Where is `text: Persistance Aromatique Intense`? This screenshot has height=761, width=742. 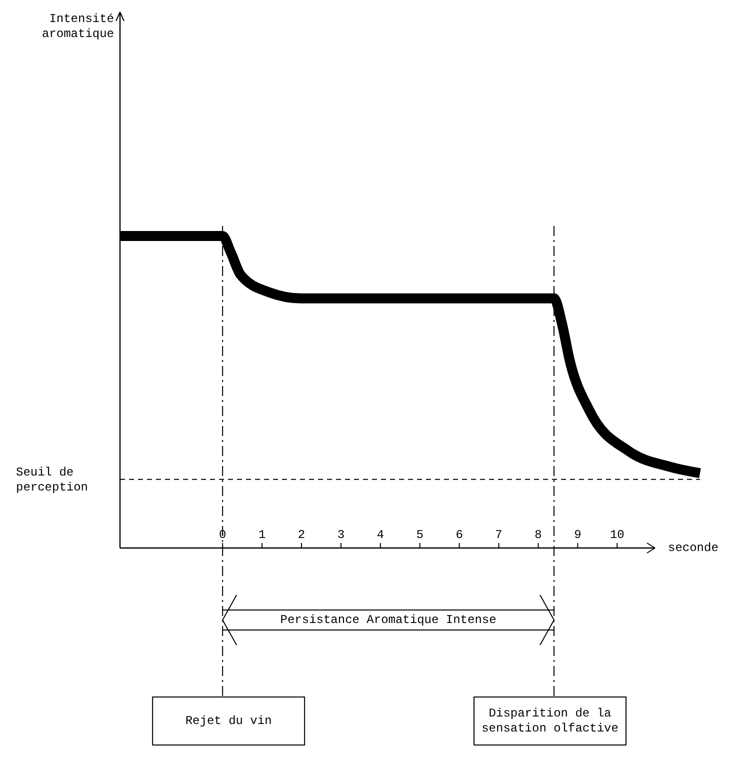
text: Persistance Aromatique Intense is located at coordinates (388, 620).